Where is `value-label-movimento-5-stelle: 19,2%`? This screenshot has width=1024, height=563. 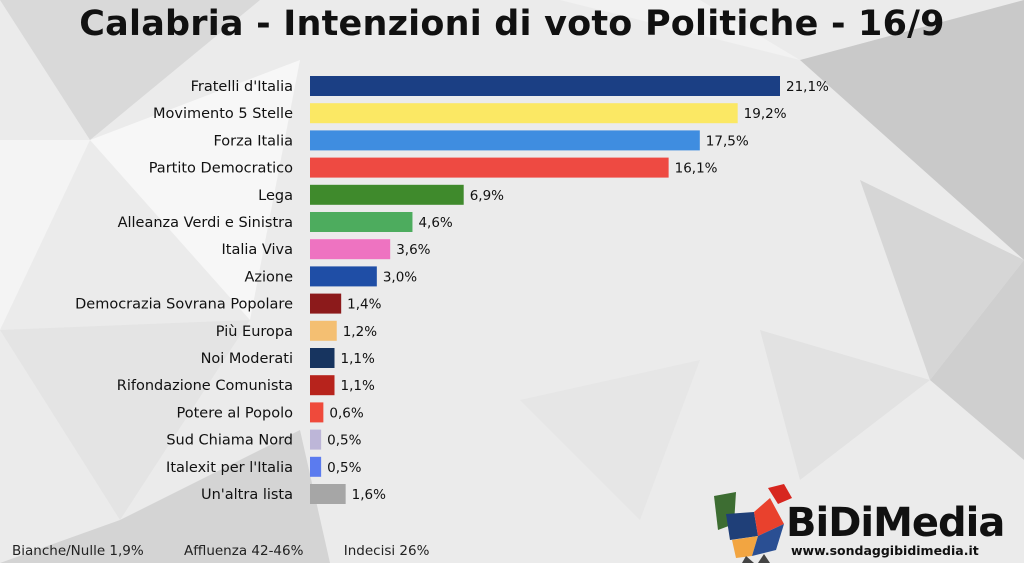 value-label-movimento-5-stelle: 19,2% is located at coordinates (765, 114).